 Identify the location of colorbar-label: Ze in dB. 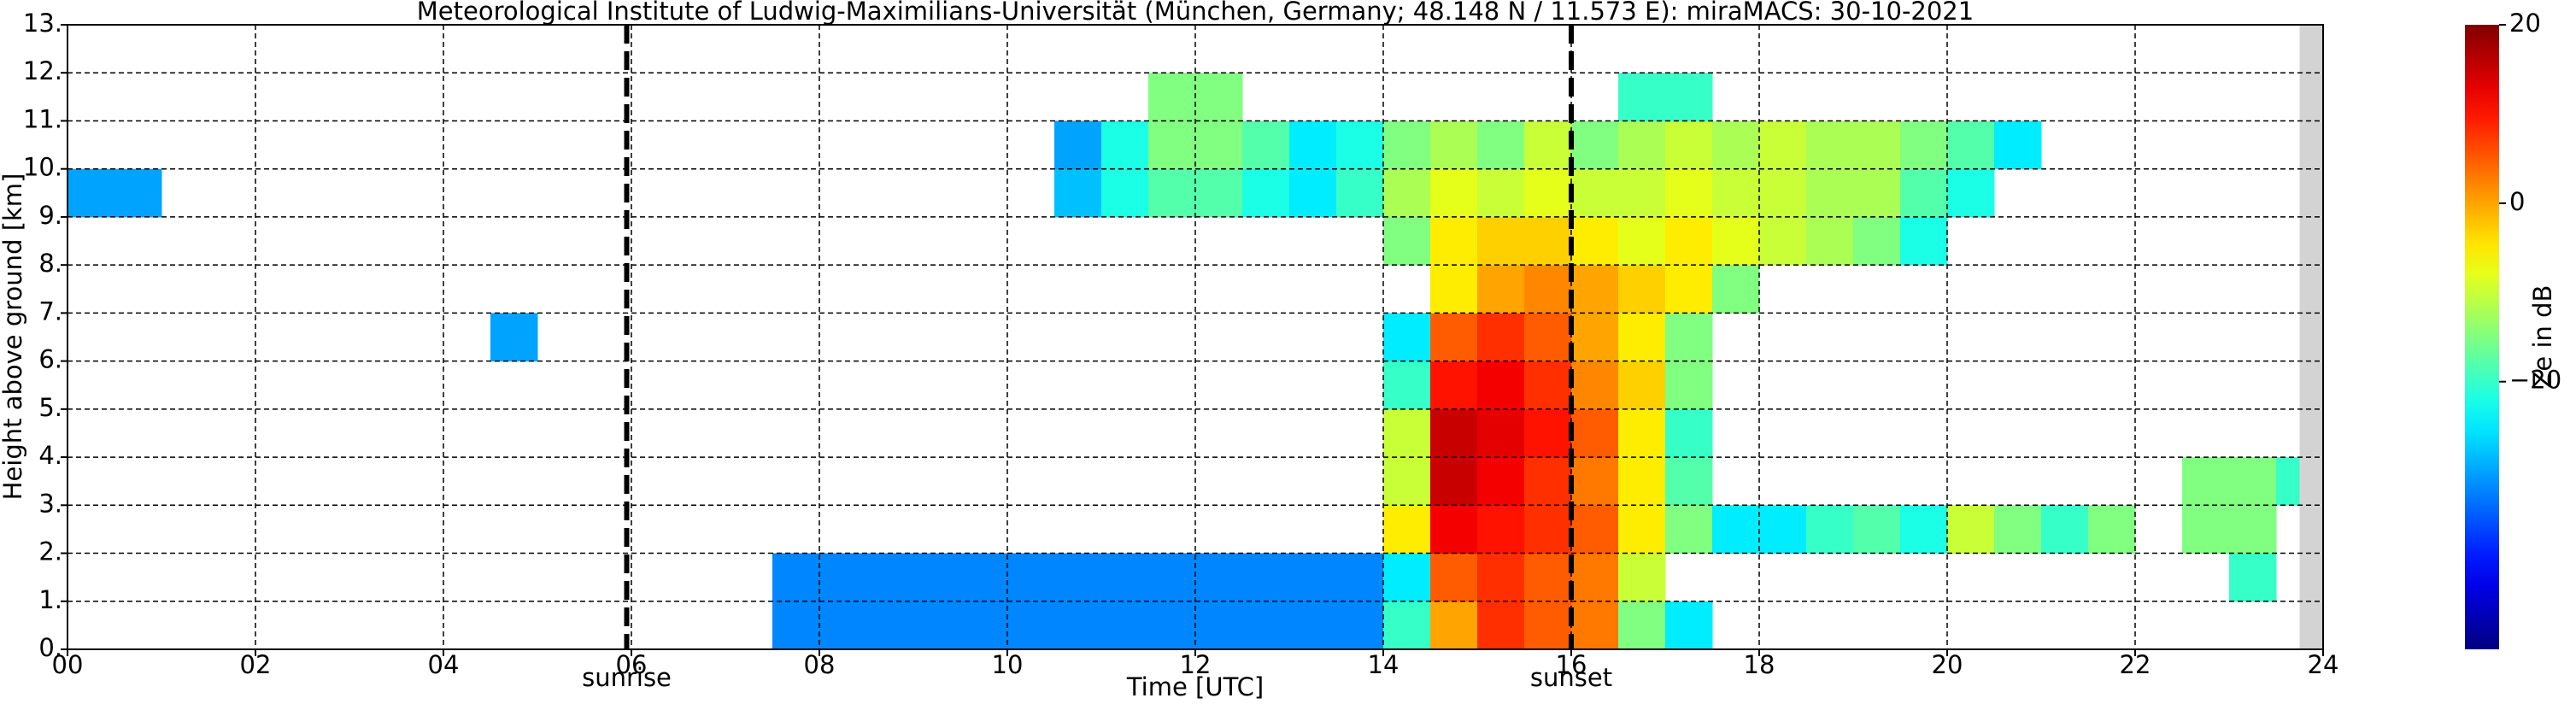
(2542, 337).